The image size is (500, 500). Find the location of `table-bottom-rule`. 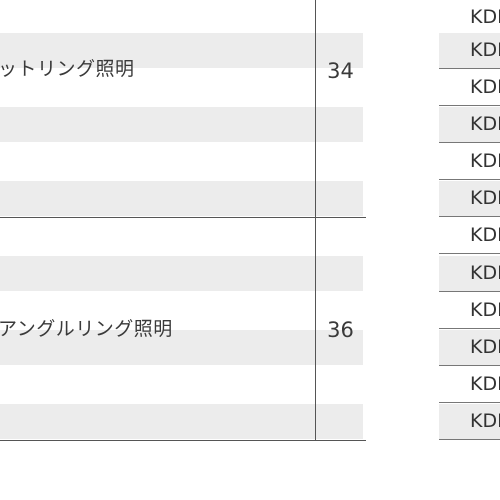

table-bottom-rule is located at coordinates (183, 440).